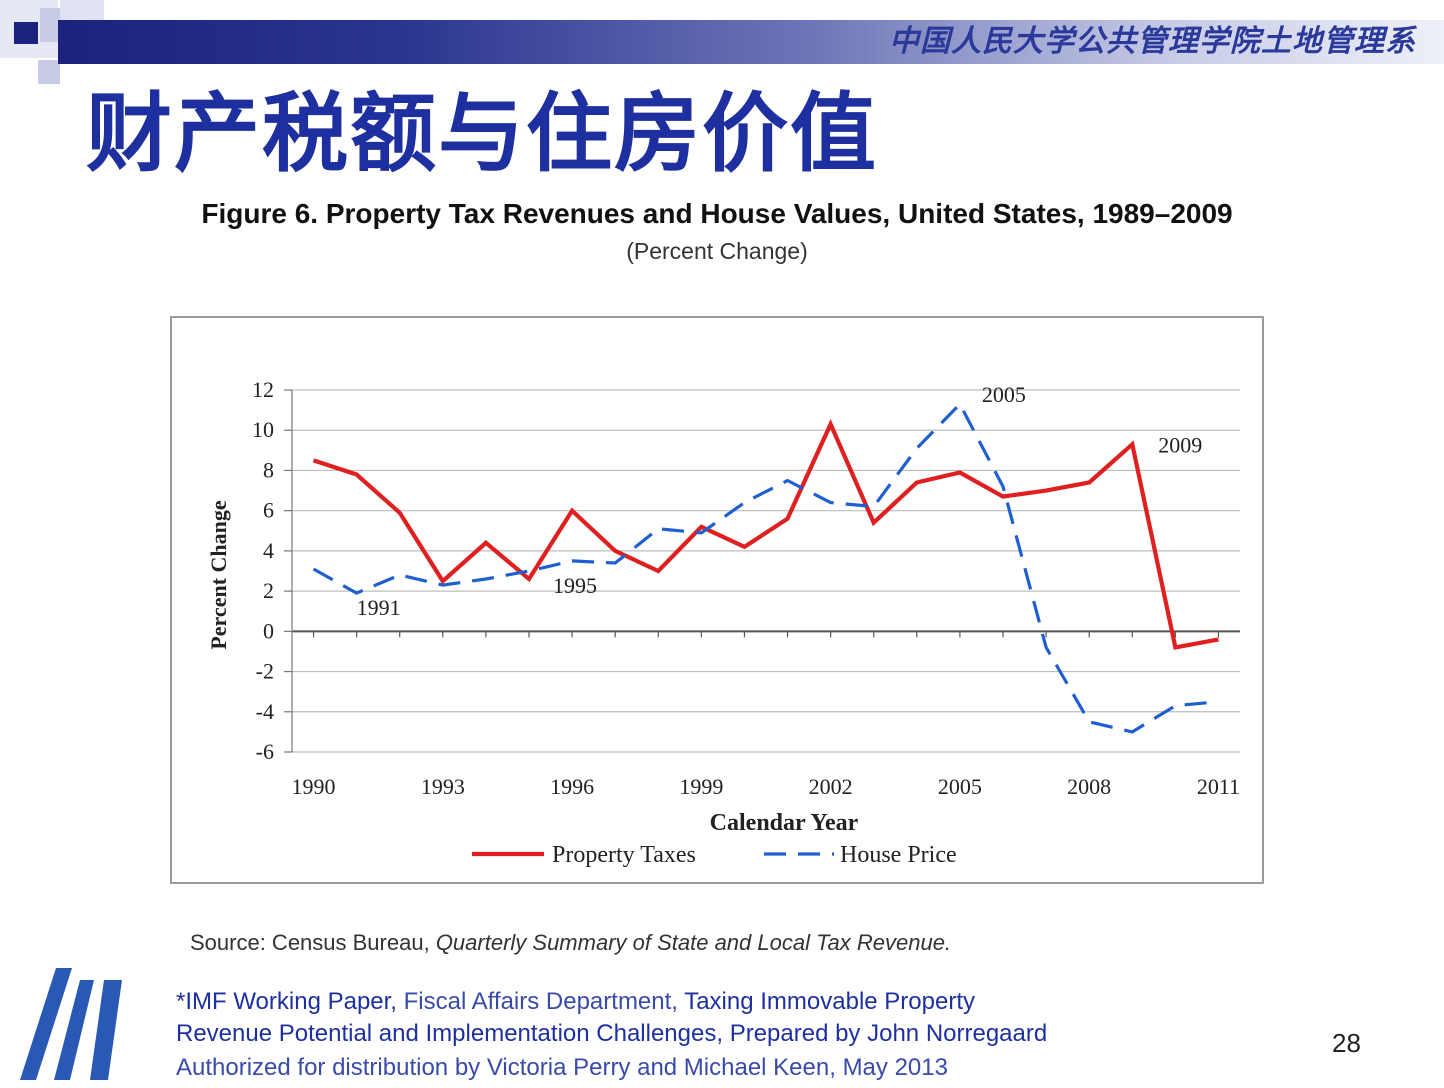 The image size is (1444, 1088). What do you see at coordinates (1180, 444) in the screenshot?
I see `annotation-label: 2009` at bounding box center [1180, 444].